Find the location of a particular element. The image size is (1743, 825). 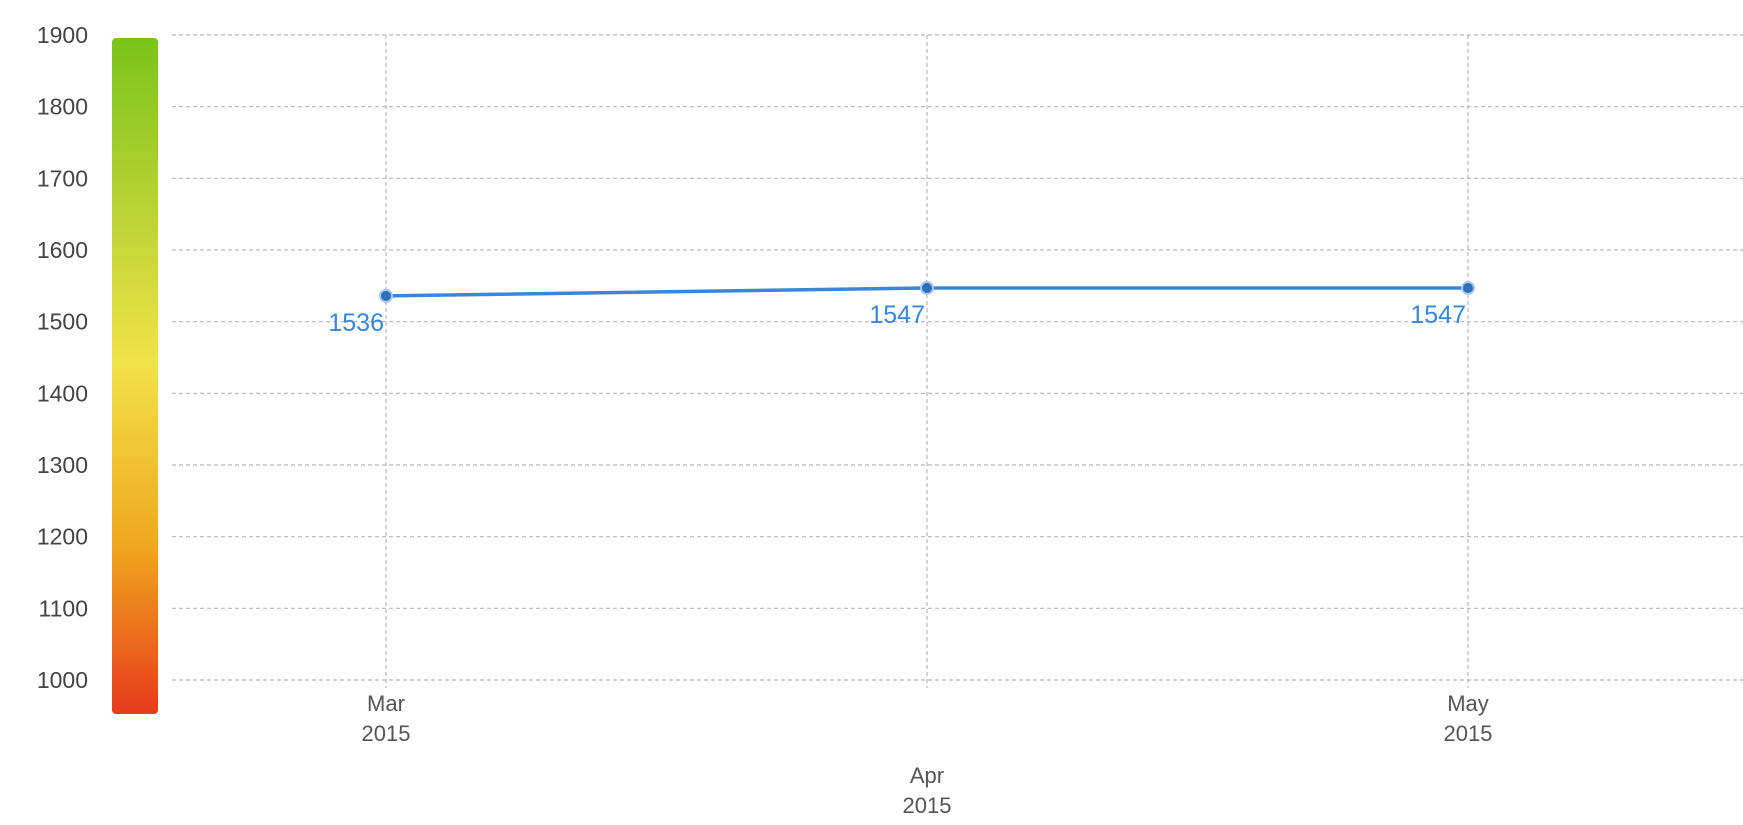

y-axis: 1900 1800 1700 1600 1500 1400 1300 1200 1100 1000 is located at coordinates (62, 357).